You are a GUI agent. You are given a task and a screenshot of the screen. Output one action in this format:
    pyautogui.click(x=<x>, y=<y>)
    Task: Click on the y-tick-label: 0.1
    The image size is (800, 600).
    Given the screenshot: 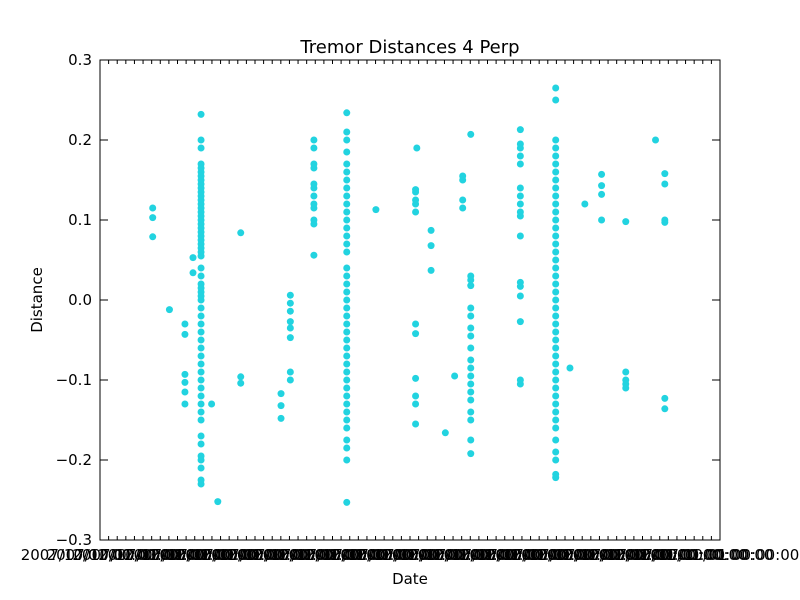 What is the action you would take?
    pyautogui.click(x=80, y=220)
    